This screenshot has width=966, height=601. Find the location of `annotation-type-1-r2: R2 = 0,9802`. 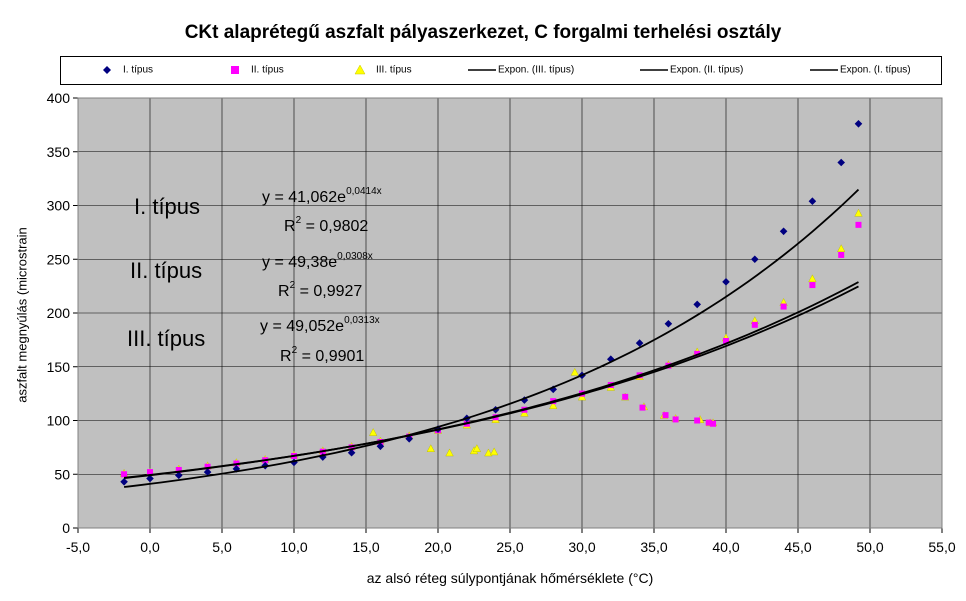

annotation-type-1-r2: R2 = 0,9802 is located at coordinates (326, 225).